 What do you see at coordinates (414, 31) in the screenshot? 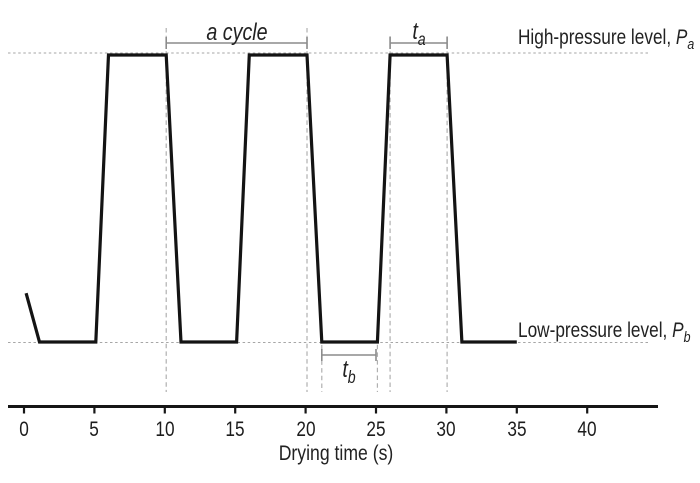
I see `ta-symbol: t` at bounding box center [414, 31].